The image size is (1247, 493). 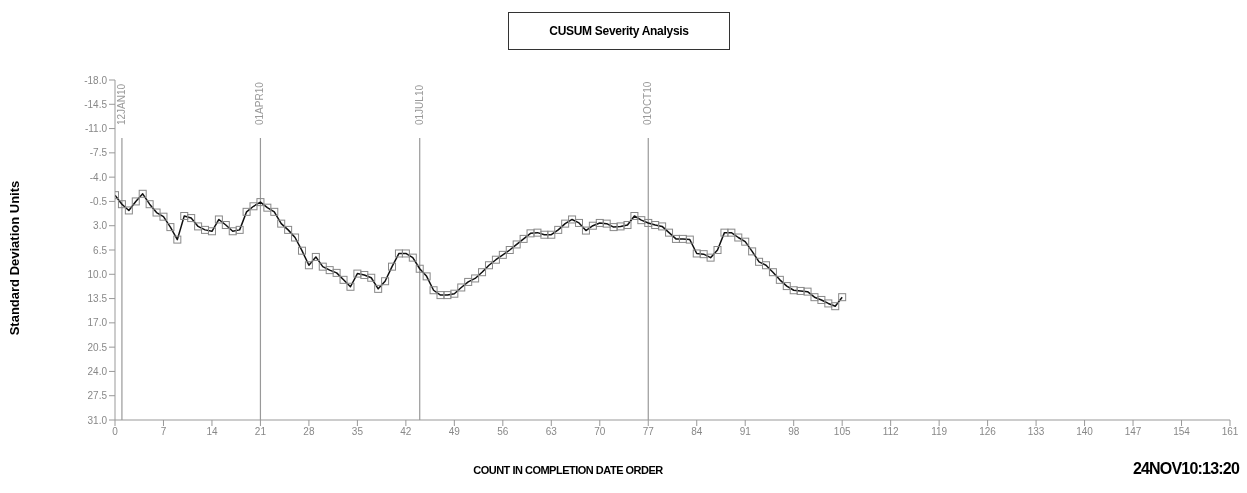 I want to click on ref-line-label: 01OCT10, so click(x=648, y=103).